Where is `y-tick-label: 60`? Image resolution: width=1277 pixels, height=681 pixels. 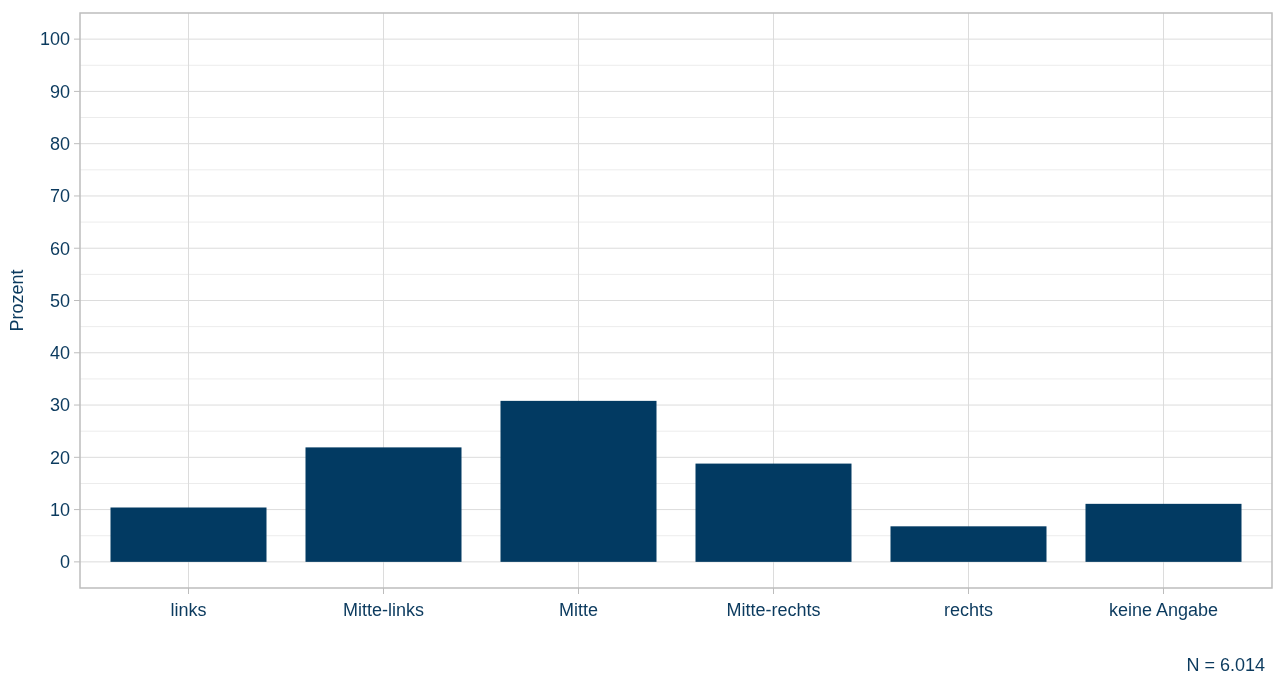 y-tick-label: 60 is located at coordinates (59, 248).